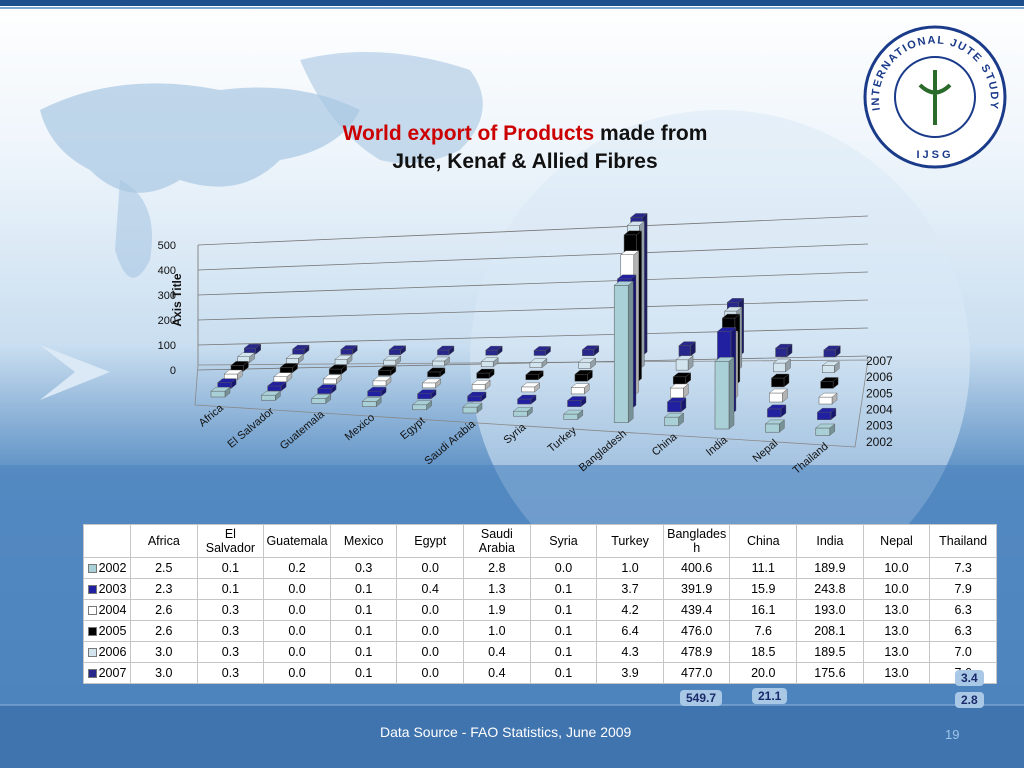  What do you see at coordinates (563, 541) in the screenshot?
I see `table-header: Syria` at bounding box center [563, 541].